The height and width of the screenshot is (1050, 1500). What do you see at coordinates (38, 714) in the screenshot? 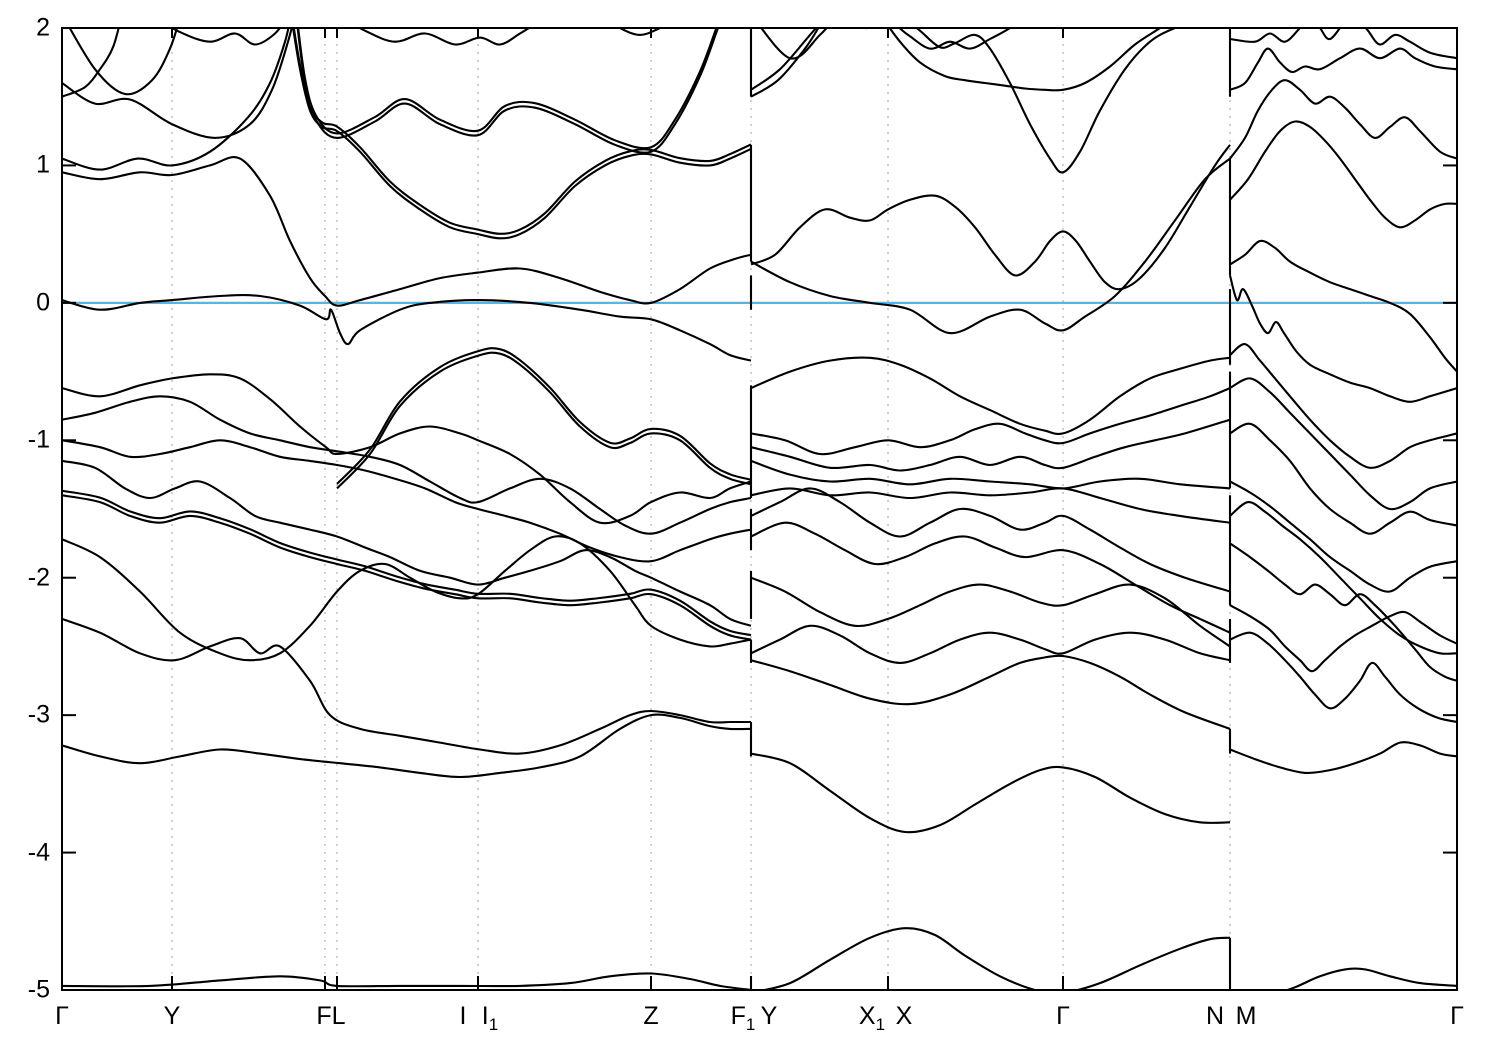
I see `y-tick-label: -3` at bounding box center [38, 714].